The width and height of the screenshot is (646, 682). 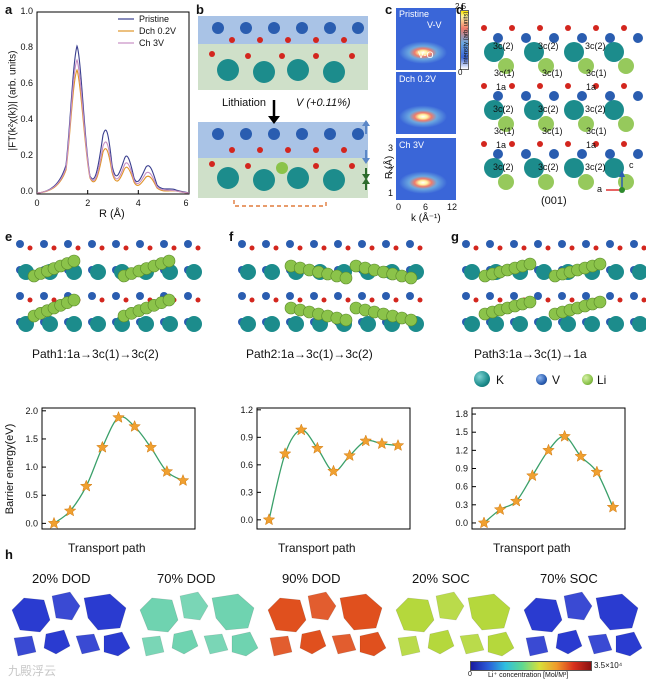 I want to click on panel-a-xtick-4: 4, so click(x=138, y=203).